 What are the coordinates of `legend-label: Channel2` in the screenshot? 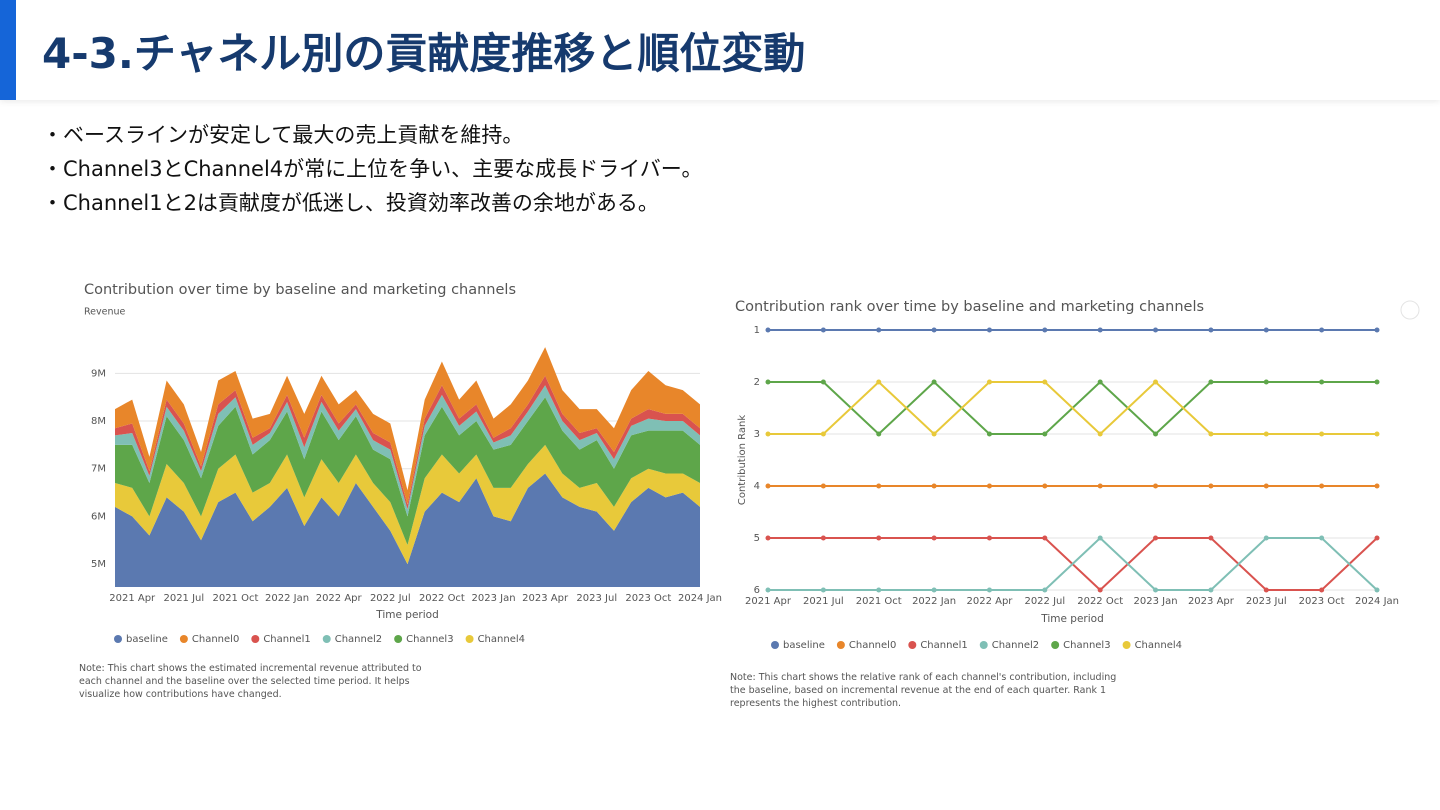 It's located at (358, 639).